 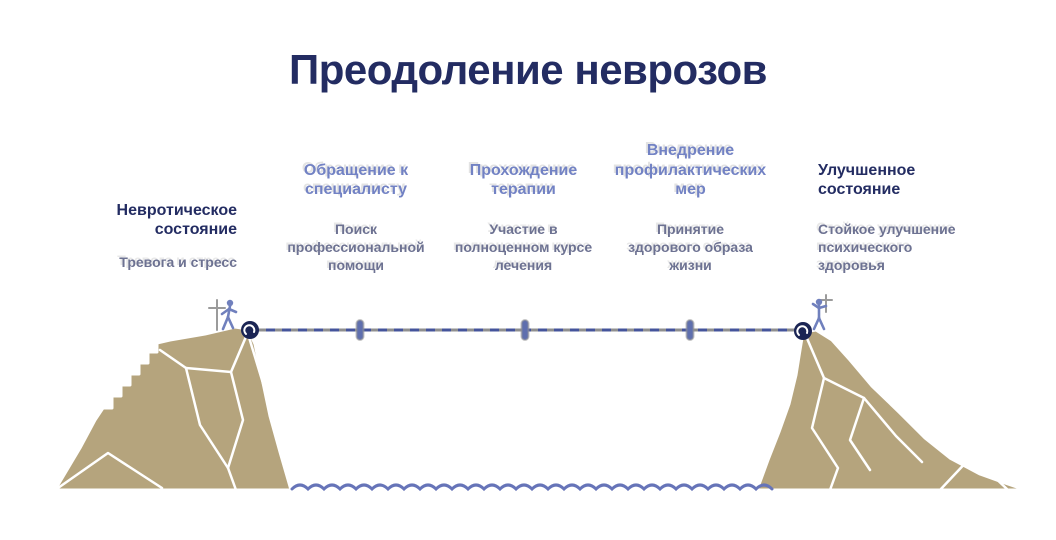 I want to click on stage-neurotic-state: Невротическое состояние Тревога и стресс, so click(x=162, y=210).